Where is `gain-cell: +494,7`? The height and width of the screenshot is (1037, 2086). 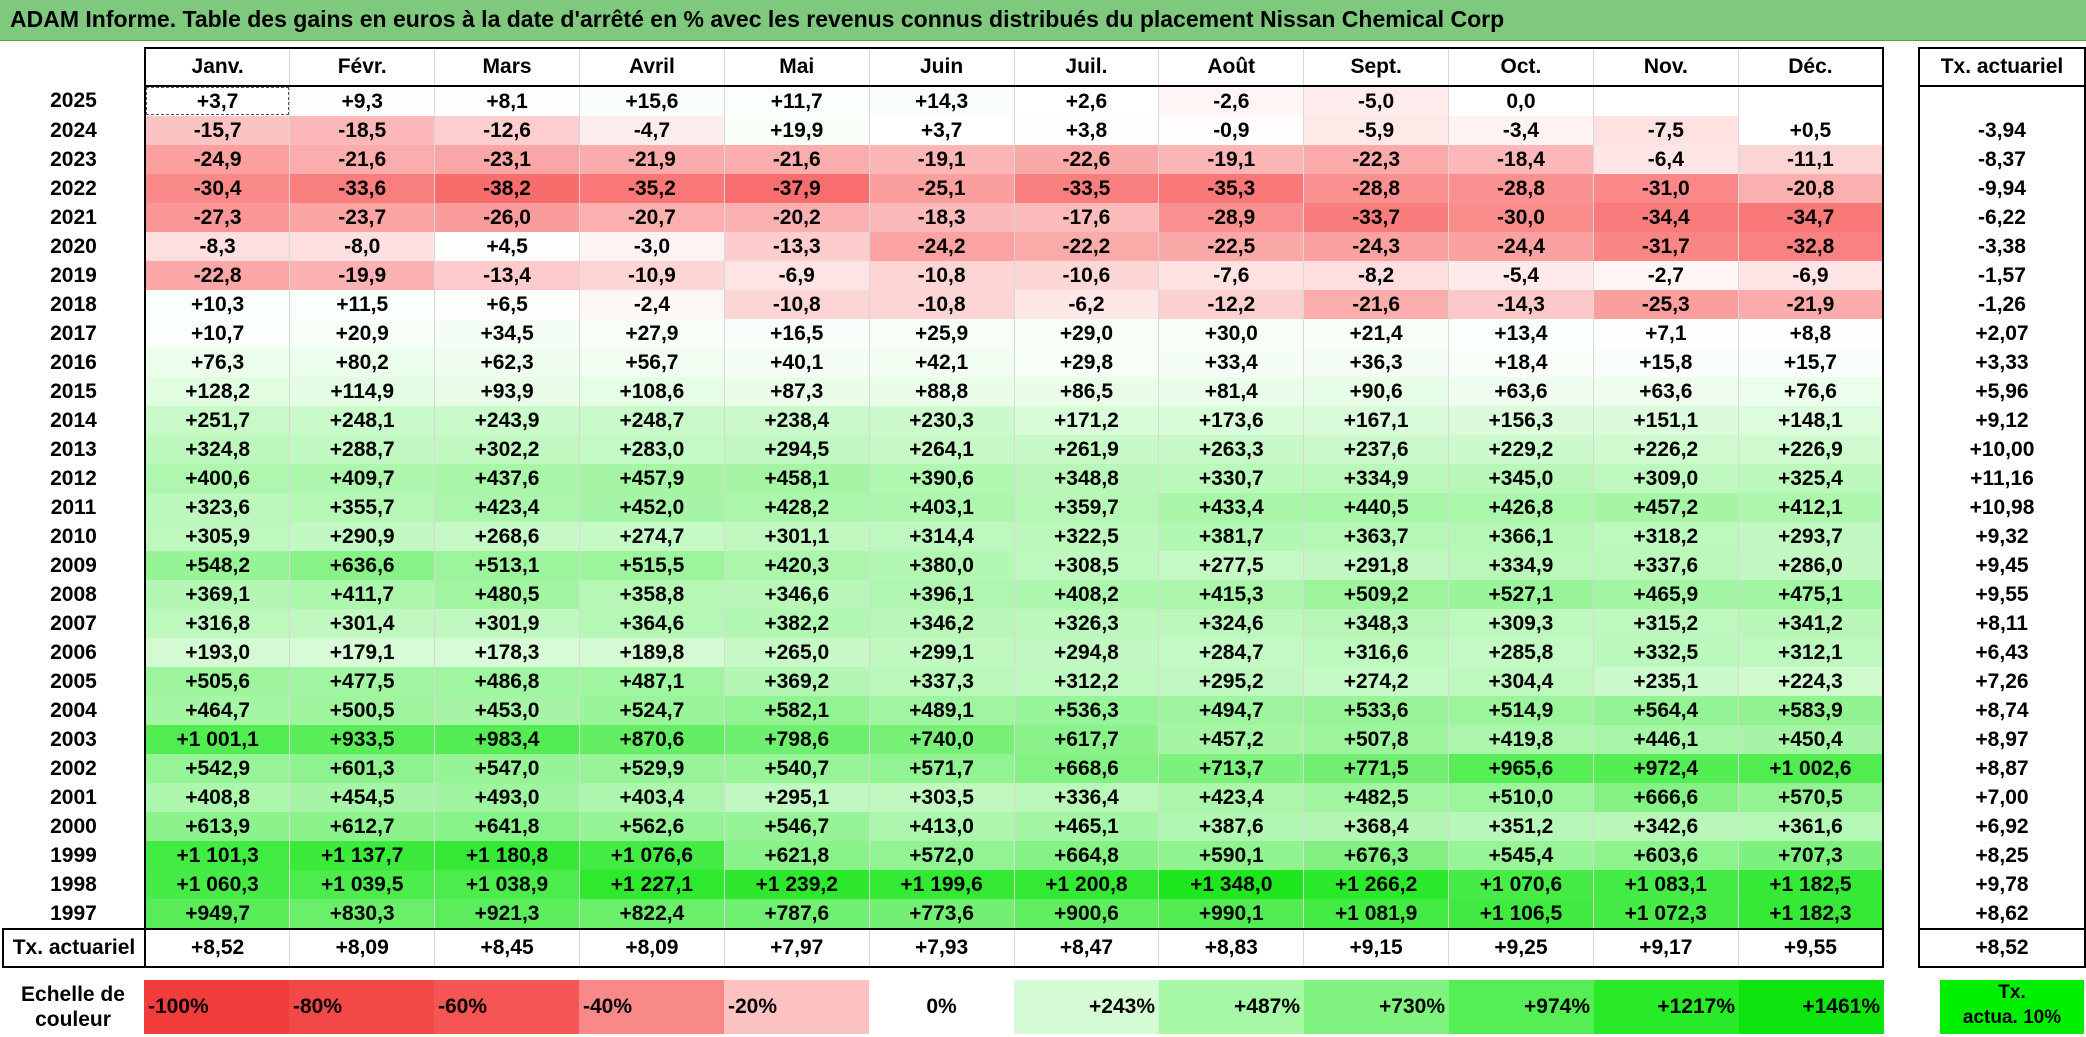
gain-cell: +494,7 is located at coordinates (1231, 710).